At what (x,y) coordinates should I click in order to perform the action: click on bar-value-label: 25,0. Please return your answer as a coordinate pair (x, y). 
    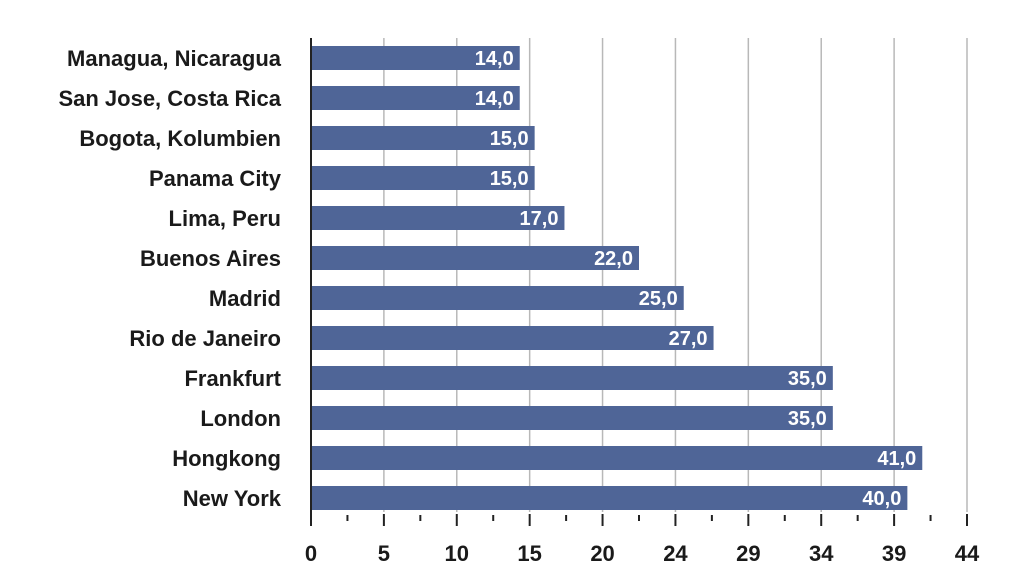
    Looking at the image, I should click on (658, 299).